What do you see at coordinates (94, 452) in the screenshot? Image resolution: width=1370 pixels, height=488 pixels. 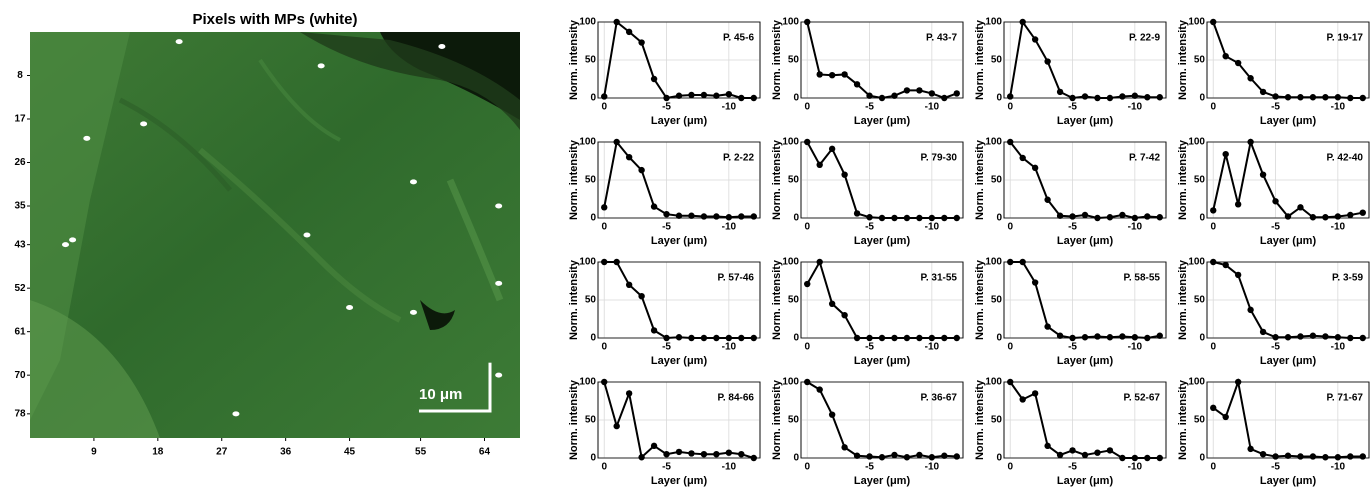 I see `x-tick-label: 9` at bounding box center [94, 452].